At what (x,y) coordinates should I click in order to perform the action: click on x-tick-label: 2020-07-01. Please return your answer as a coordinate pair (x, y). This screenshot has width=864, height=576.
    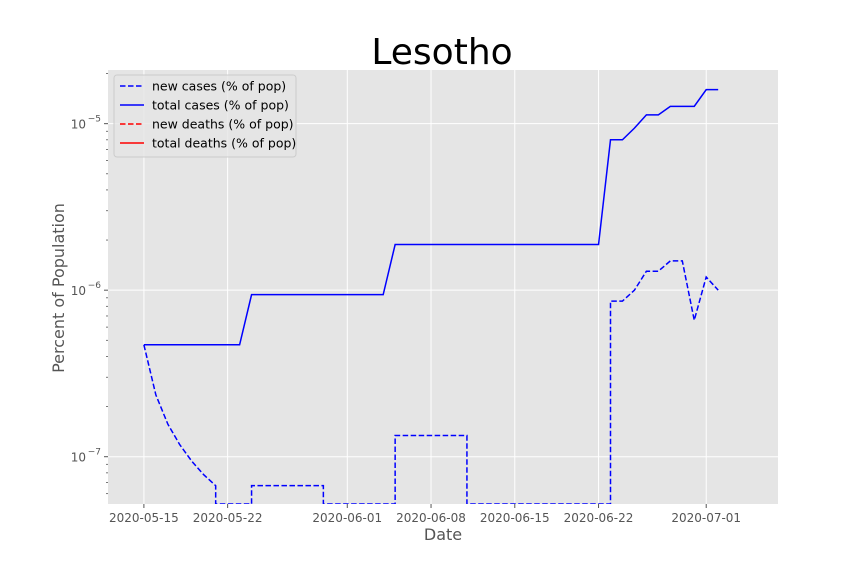
    Looking at the image, I should click on (706, 518).